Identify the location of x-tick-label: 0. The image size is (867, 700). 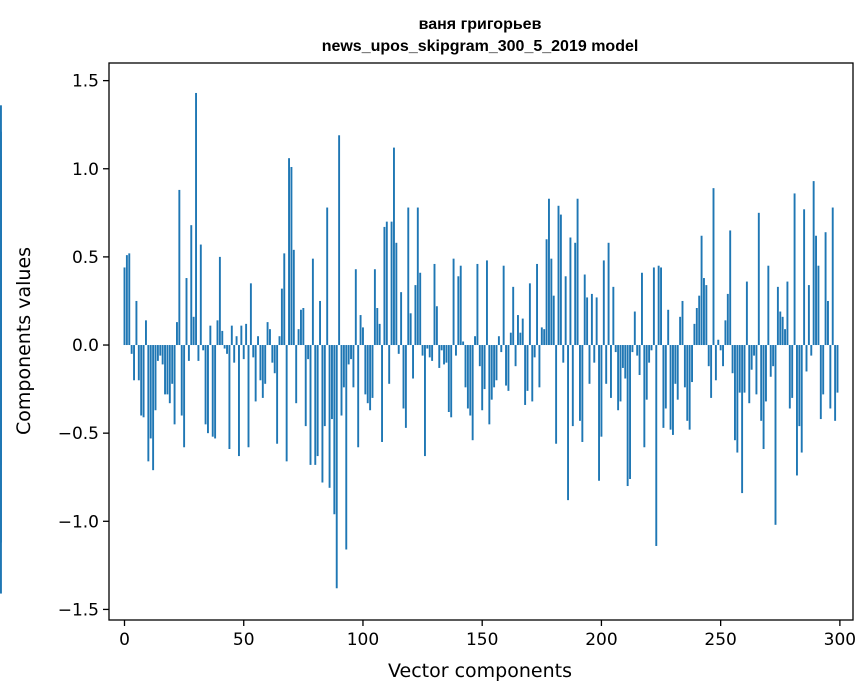
(124, 640).